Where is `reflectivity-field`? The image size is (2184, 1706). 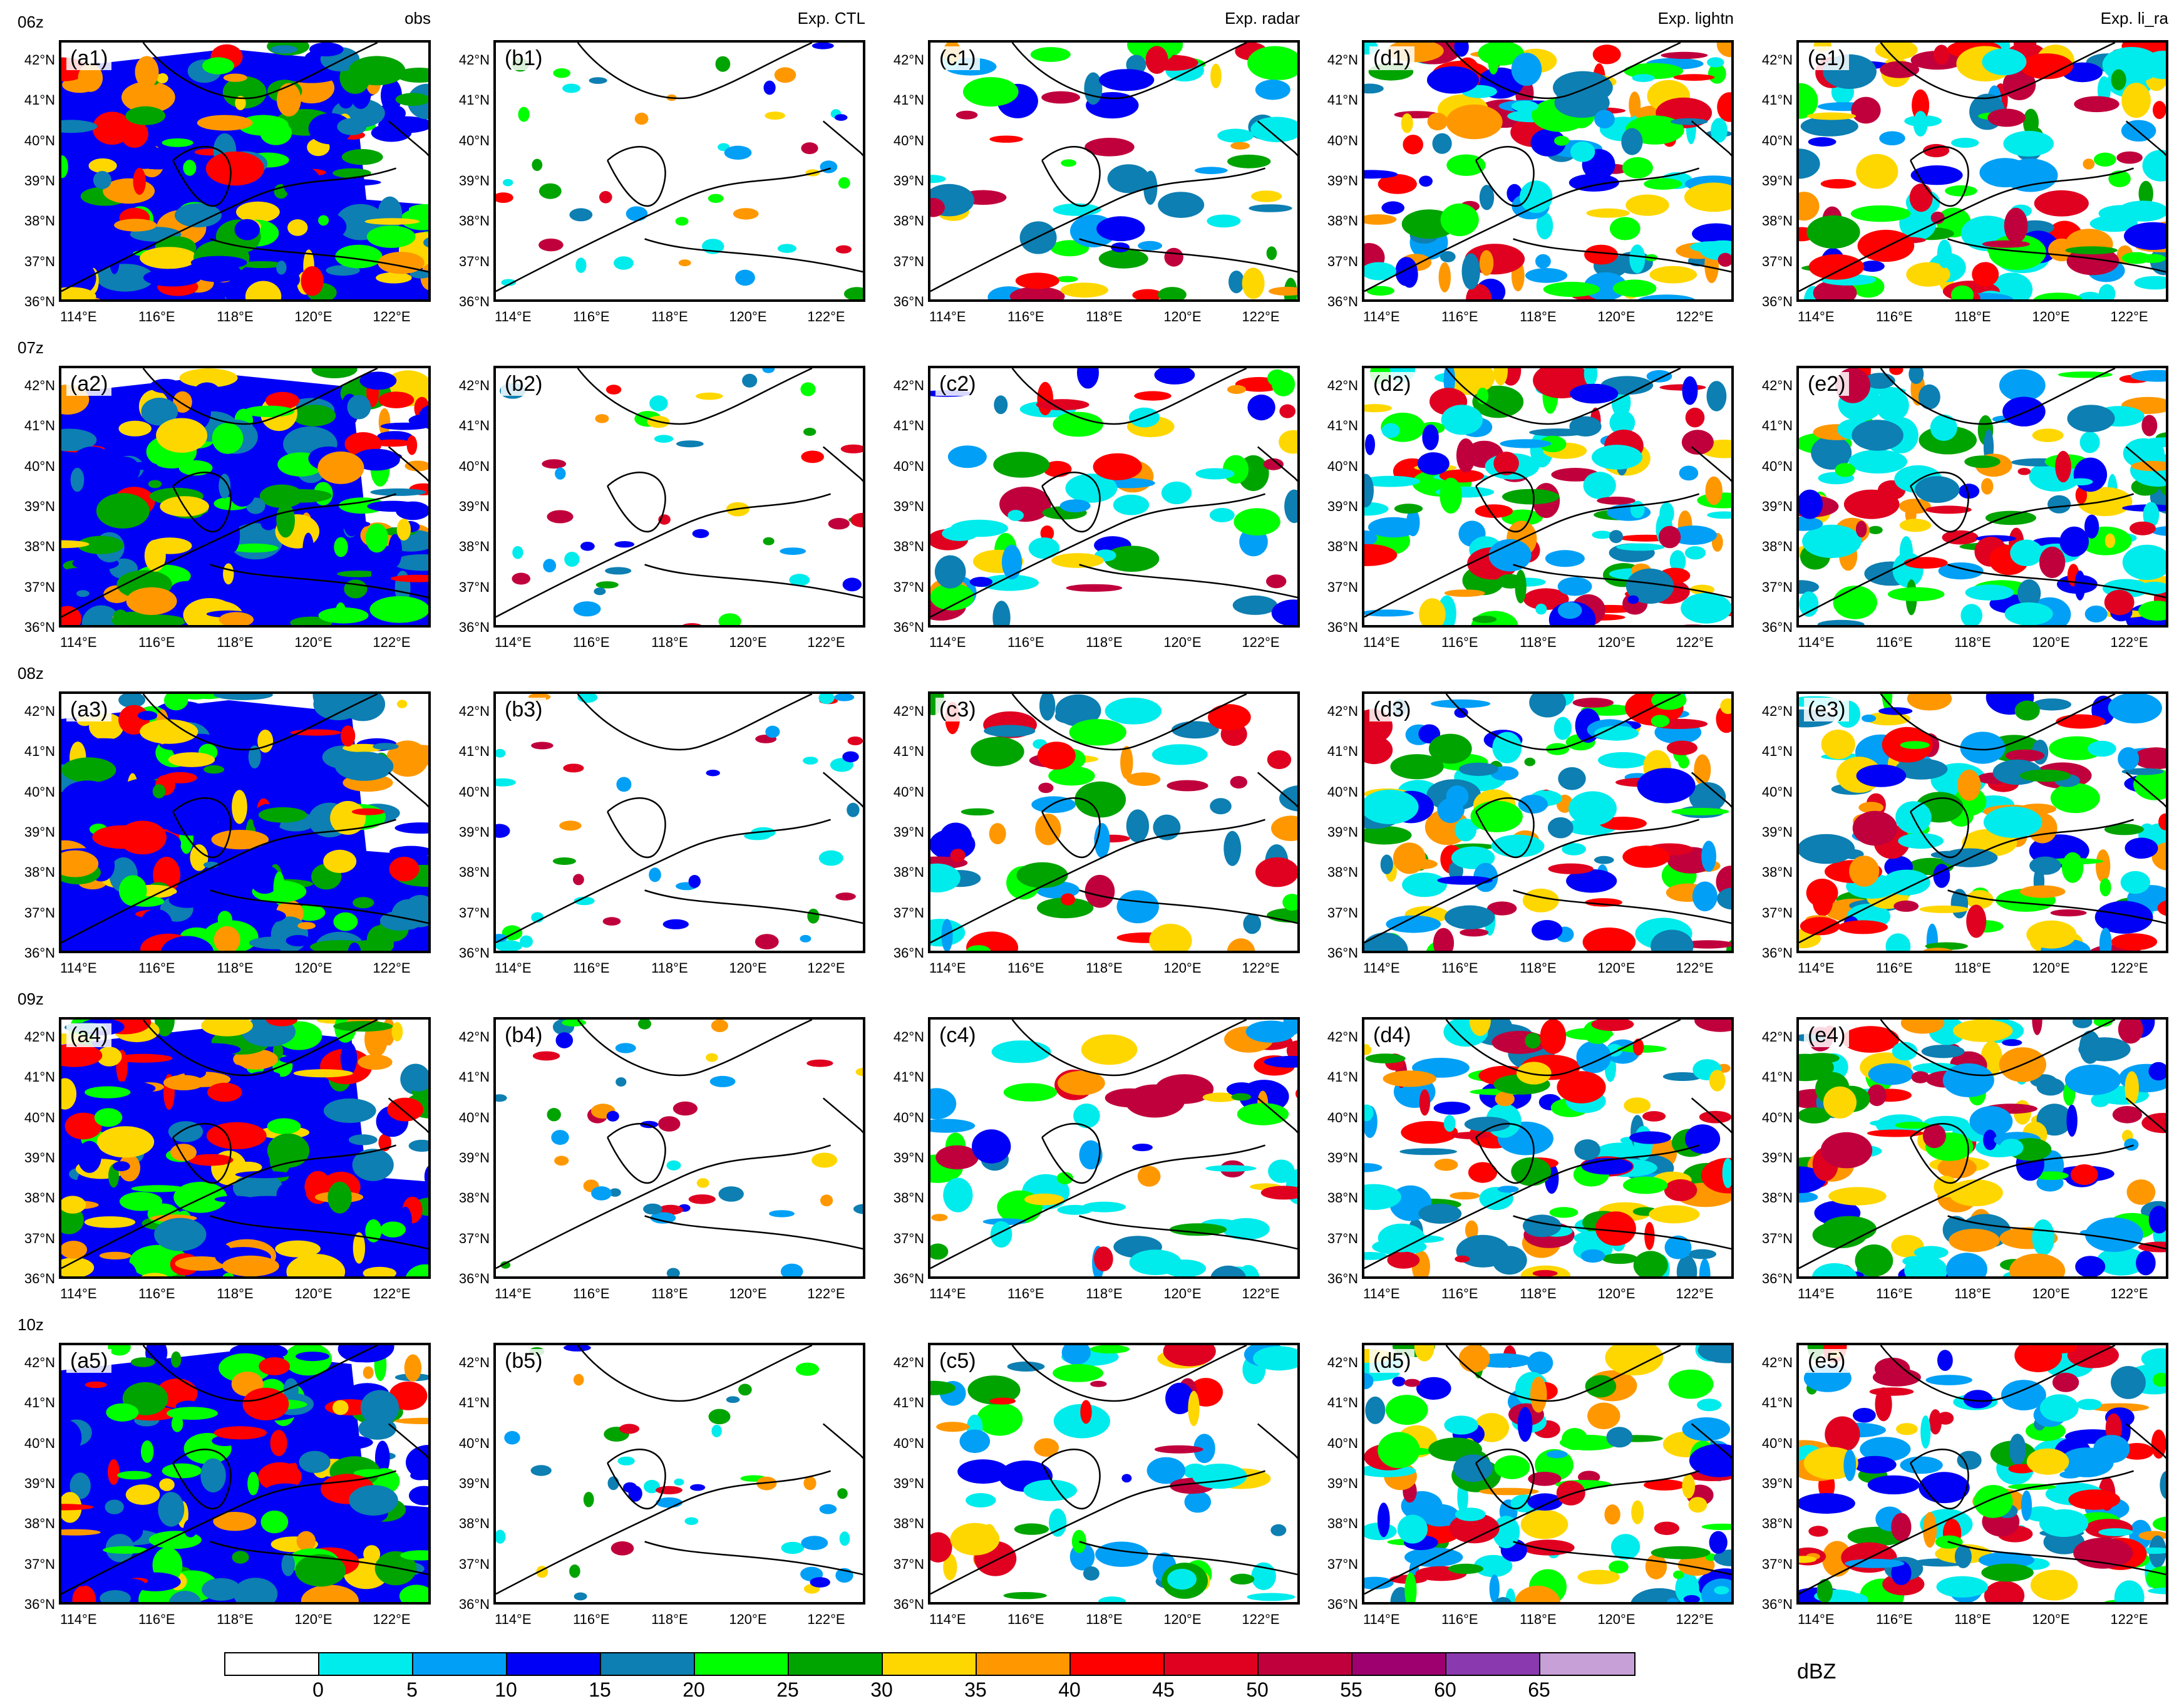
reflectivity-field is located at coordinates (1983, 1148).